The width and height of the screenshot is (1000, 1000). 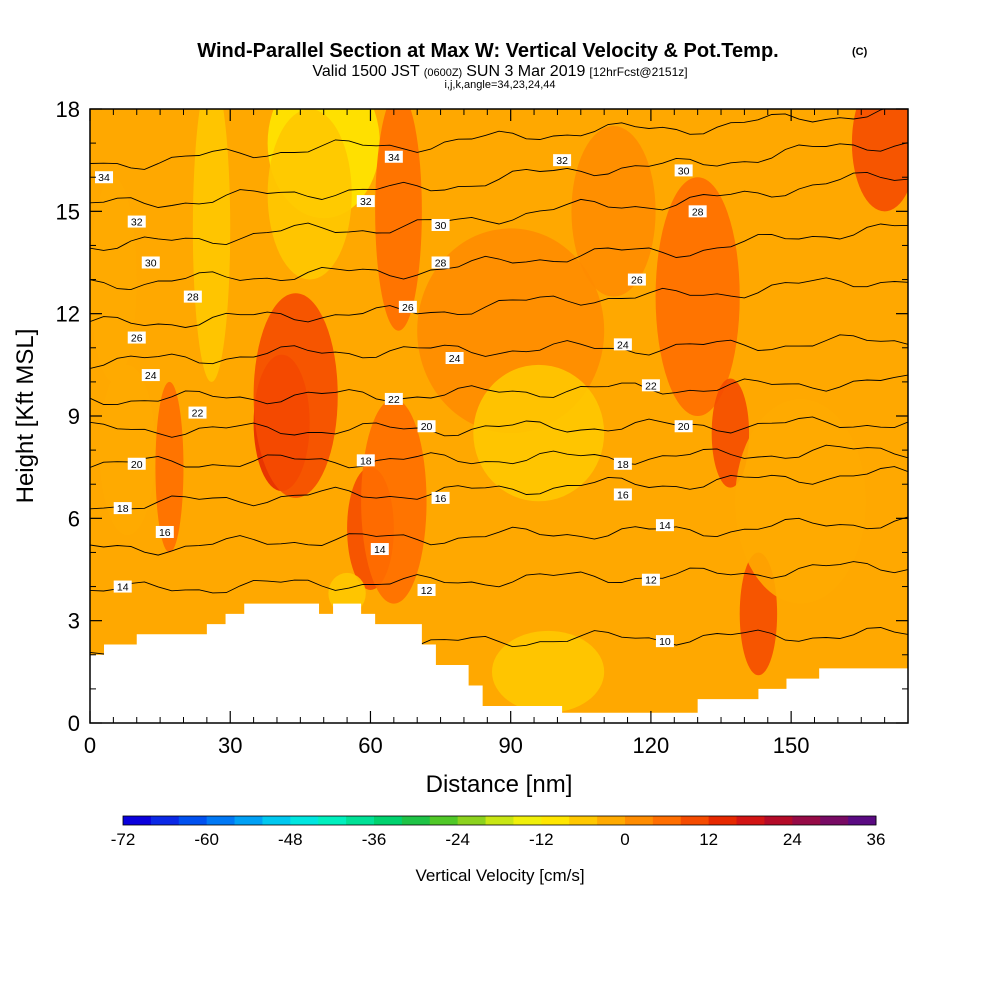 What do you see at coordinates (197, 413) in the screenshot?
I see `contour-label: 22` at bounding box center [197, 413].